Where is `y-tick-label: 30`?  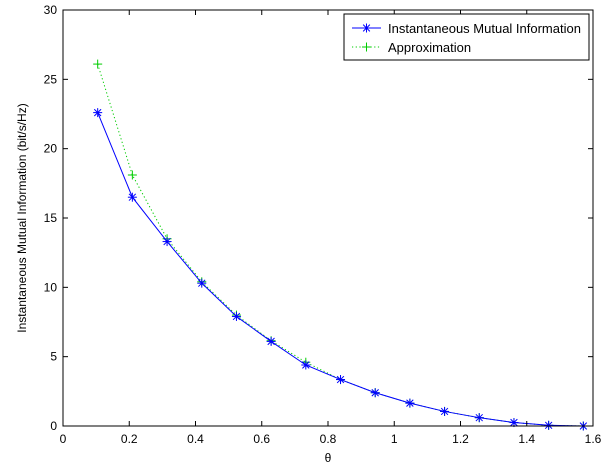 y-tick-label: 30 is located at coordinates (51, 10).